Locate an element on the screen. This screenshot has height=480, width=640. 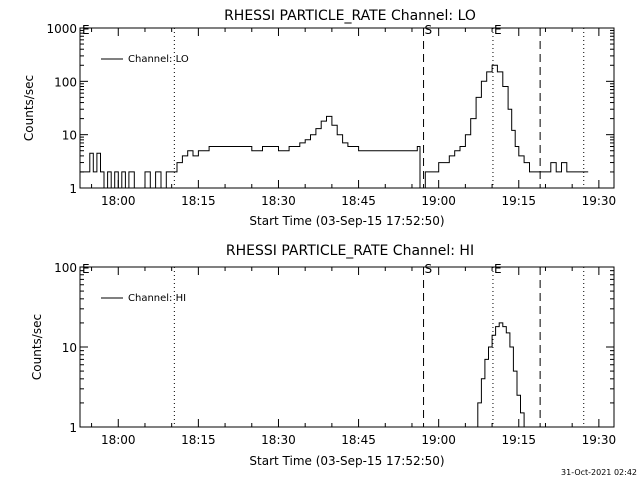
y-tick-label: 1000 is located at coordinates (61, 29).